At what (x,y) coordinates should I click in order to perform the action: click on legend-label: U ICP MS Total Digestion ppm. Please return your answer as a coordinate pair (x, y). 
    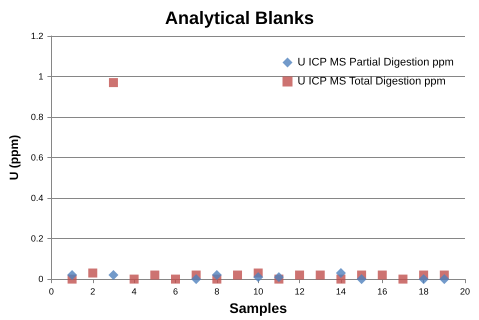
    Looking at the image, I should click on (372, 82).